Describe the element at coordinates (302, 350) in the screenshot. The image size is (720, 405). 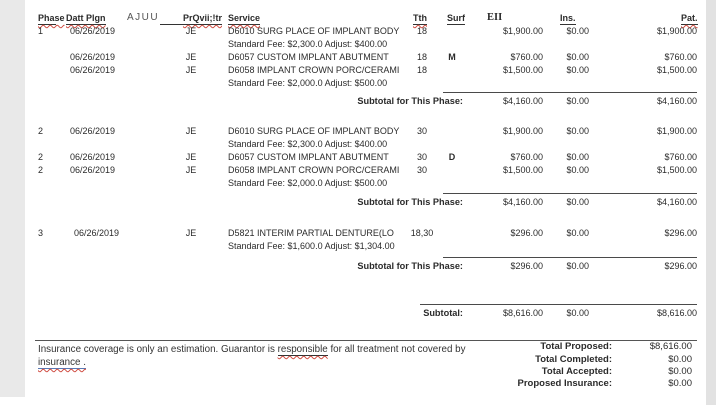
I see `disclaimer-underlined-word: responsible` at that location.